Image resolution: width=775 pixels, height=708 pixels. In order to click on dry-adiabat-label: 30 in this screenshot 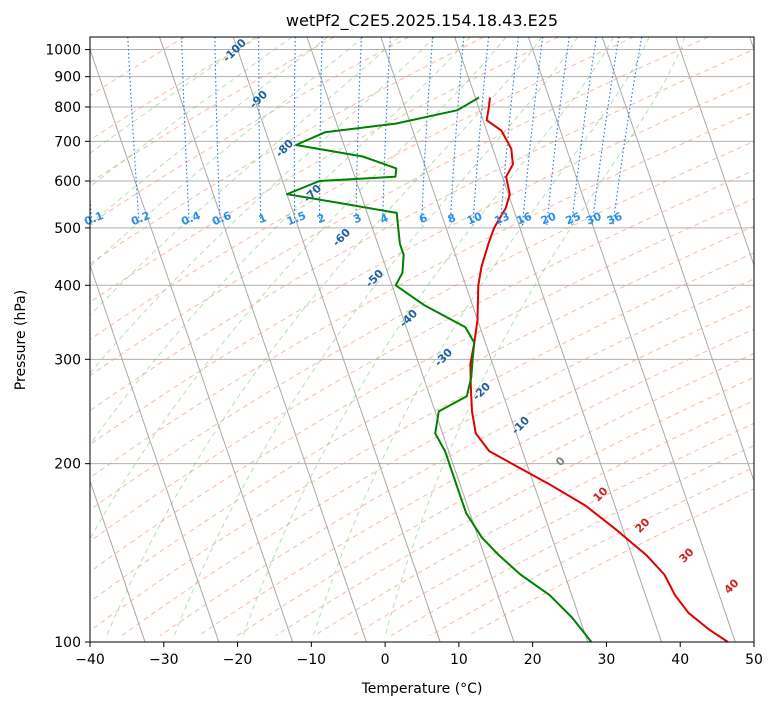, I will do `click(687, 555)`.